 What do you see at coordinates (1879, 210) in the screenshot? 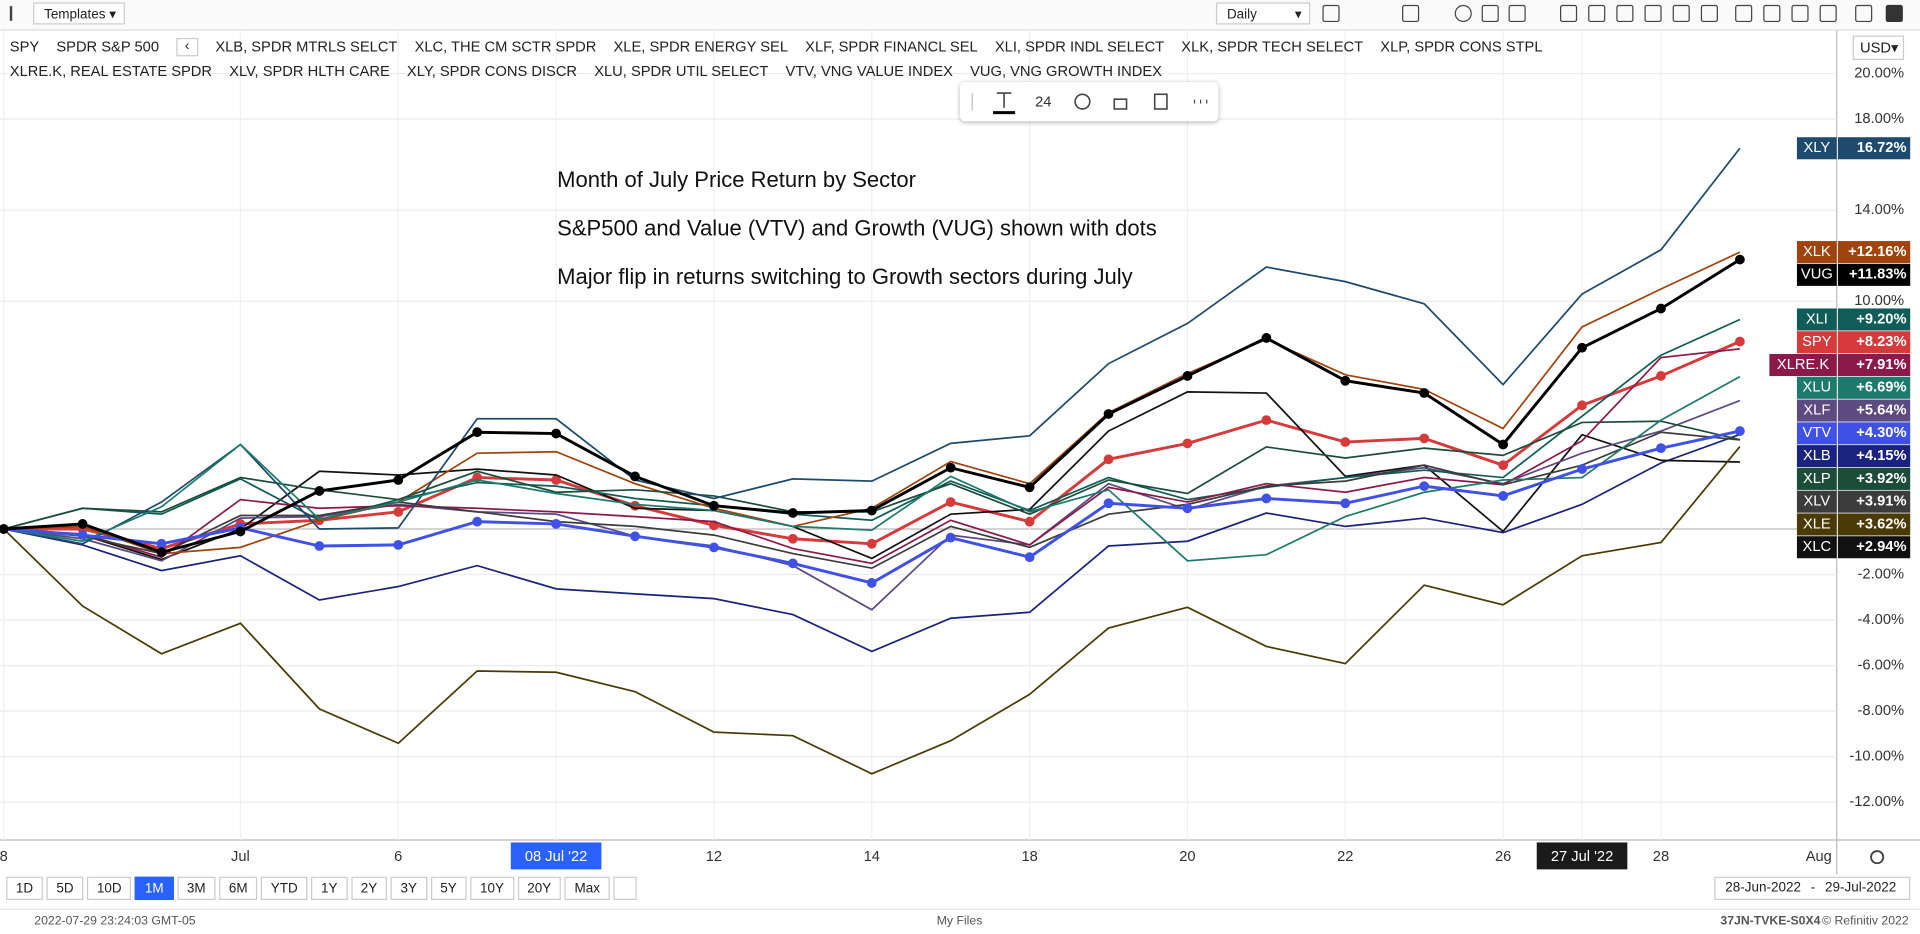
I see `y-tick-label: 14.00%` at bounding box center [1879, 210].